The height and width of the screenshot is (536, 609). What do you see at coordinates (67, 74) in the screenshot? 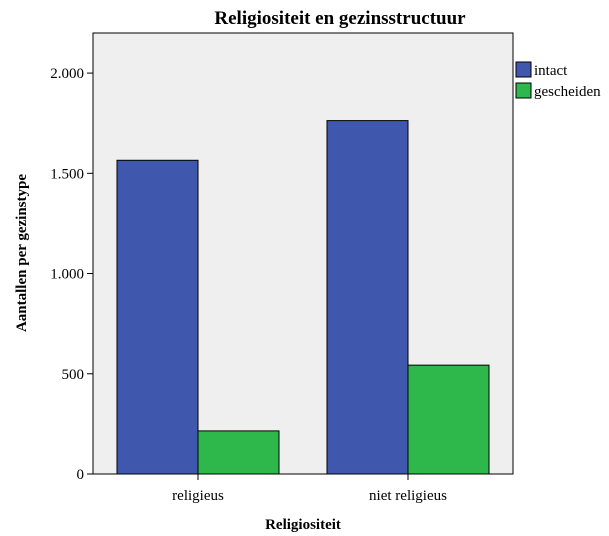
I see `y-tick-label: 2.000` at bounding box center [67, 74].